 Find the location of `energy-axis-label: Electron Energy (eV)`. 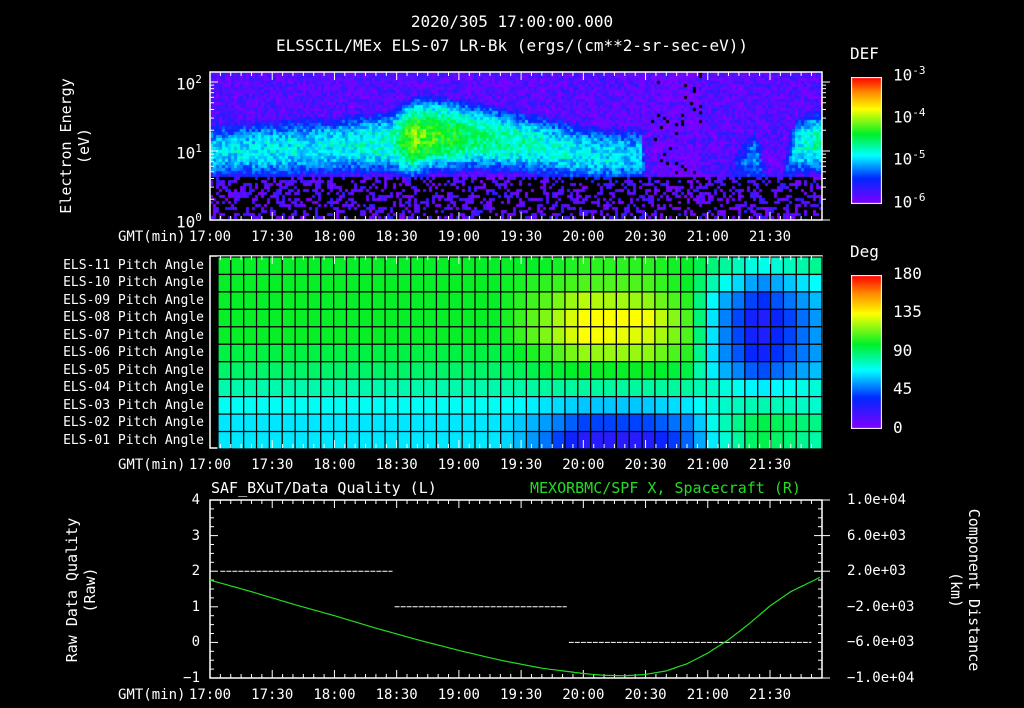

energy-axis-label: Electron Energy (eV) is located at coordinates (75, 146).